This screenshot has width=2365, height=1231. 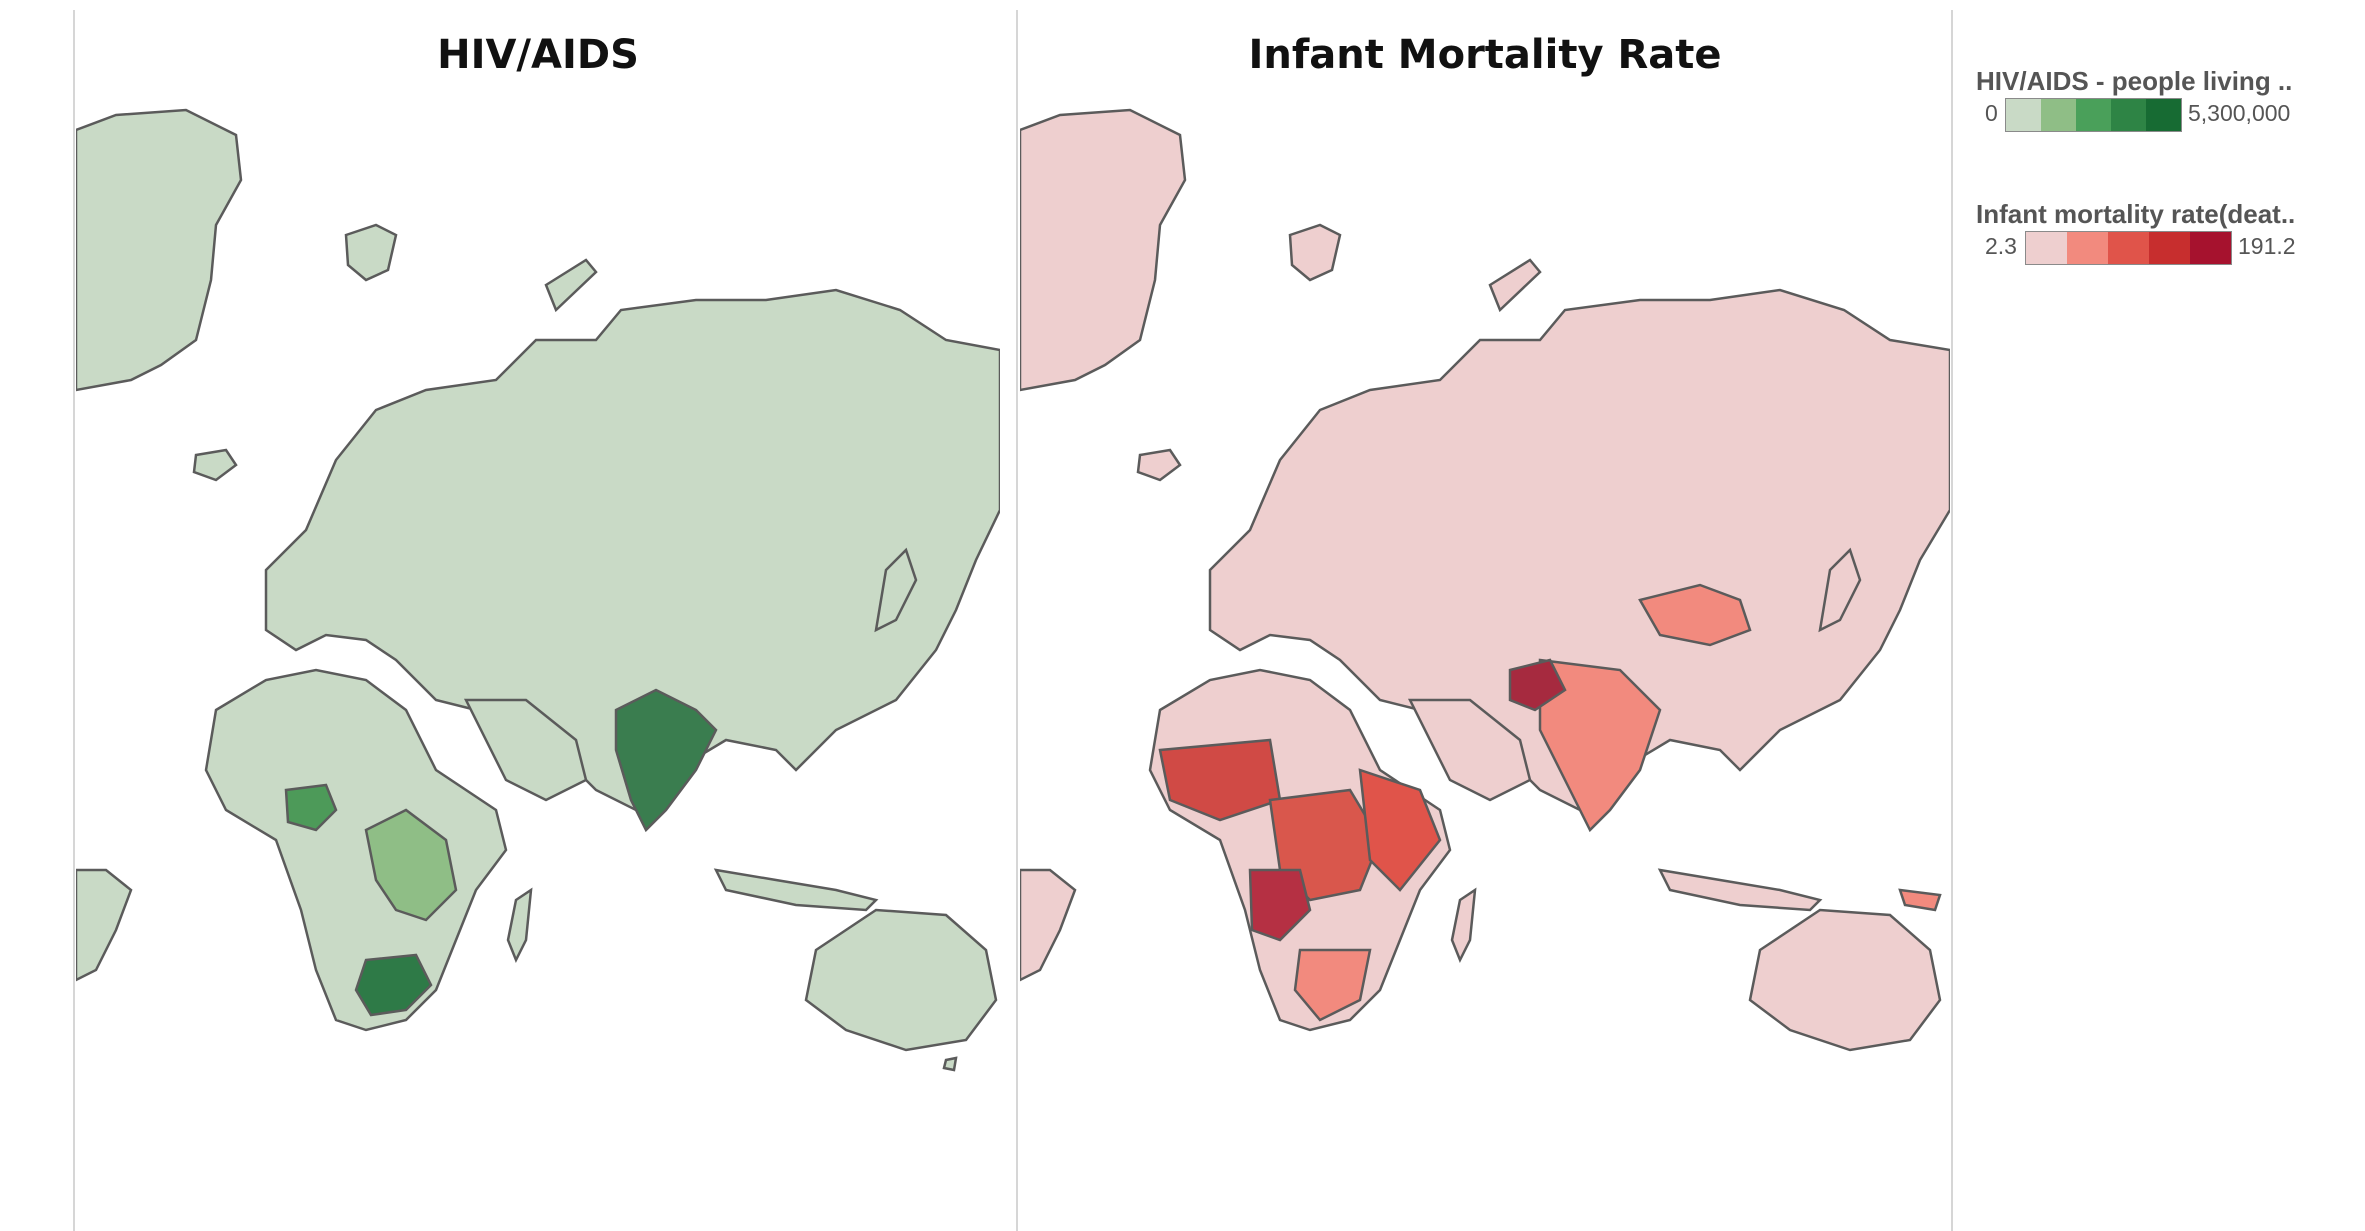 What do you see at coordinates (2136, 214) in the screenshot?
I see `imr-legend-title: Infant mortality rate(deat..` at bounding box center [2136, 214].